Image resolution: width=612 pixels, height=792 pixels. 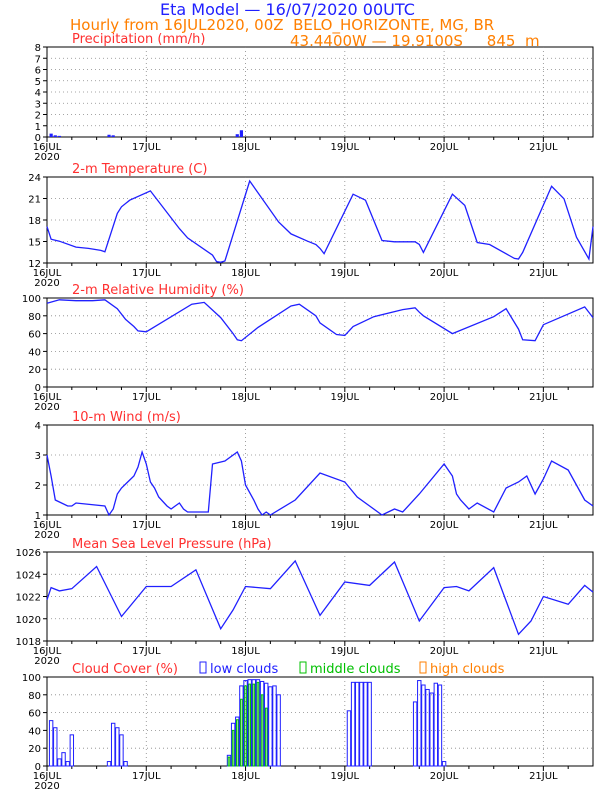 What do you see at coordinates (38, 82) in the screenshot?
I see `y-tick-label: 5` at bounding box center [38, 82].